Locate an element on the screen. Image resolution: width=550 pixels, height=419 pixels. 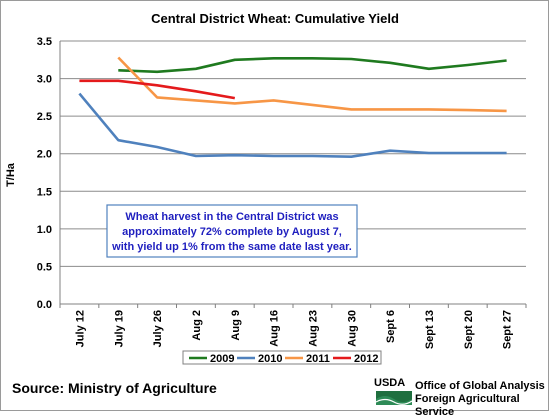
legend-label-2012: 2012 is located at coordinates (366, 359).